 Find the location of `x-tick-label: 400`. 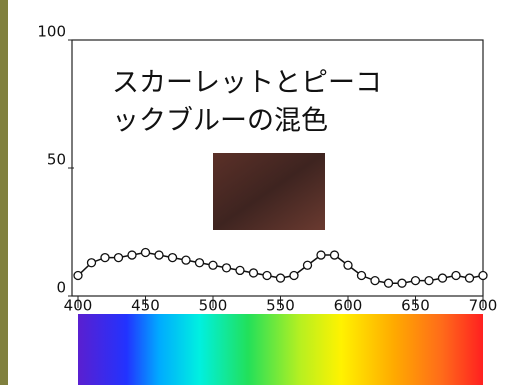

x-tick-label: 400 is located at coordinates (78, 306).